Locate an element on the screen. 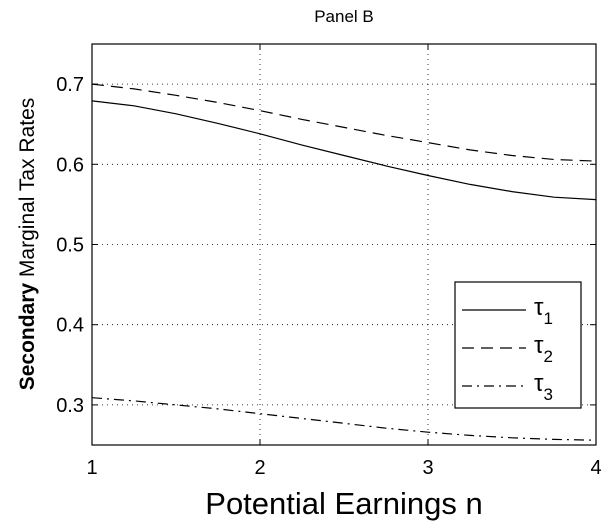 This screenshot has width=612, height=529. y-tick-label: 0.7 is located at coordinates (70, 85).